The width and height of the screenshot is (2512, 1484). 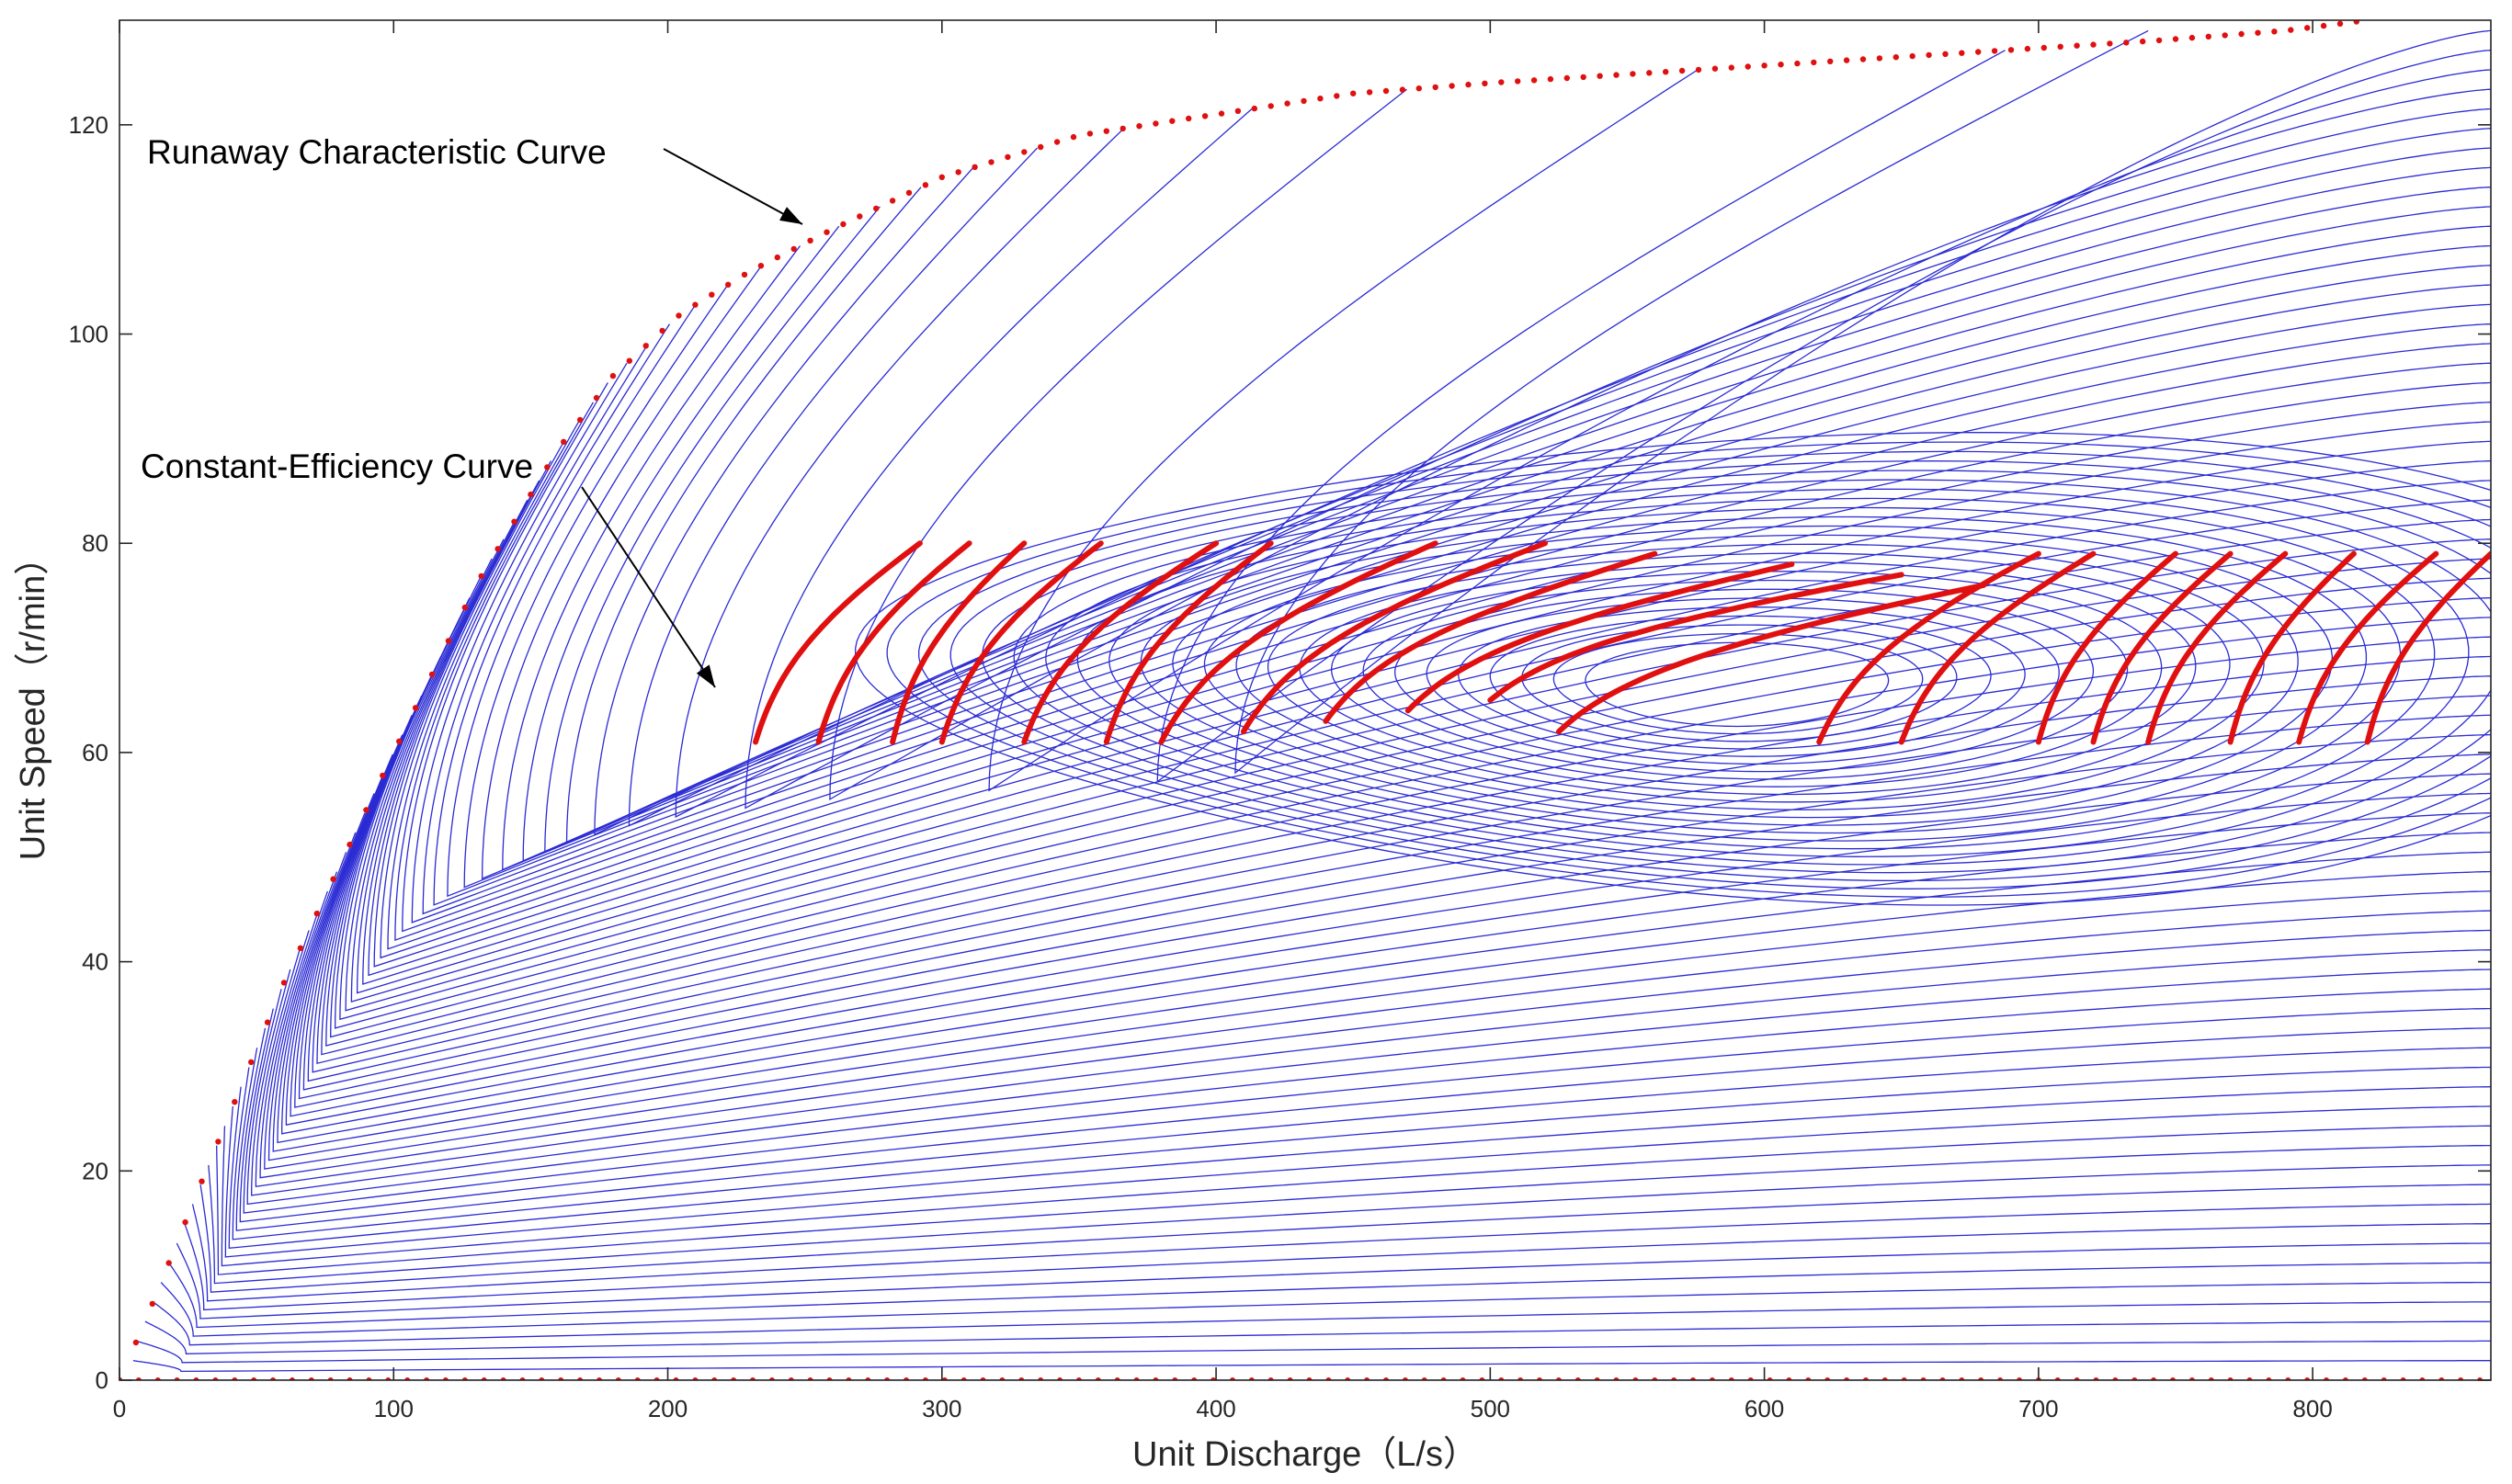 What do you see at coordinates (95, 962) in the screenshot?
I see `y-tick-label: 40` at bounding box center [95, 962].